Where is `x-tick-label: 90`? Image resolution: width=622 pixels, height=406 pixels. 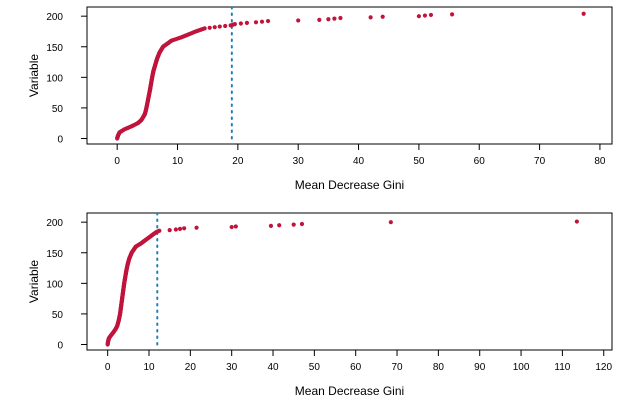 x-tick-label: 90 is located at coordinates (480, 367).